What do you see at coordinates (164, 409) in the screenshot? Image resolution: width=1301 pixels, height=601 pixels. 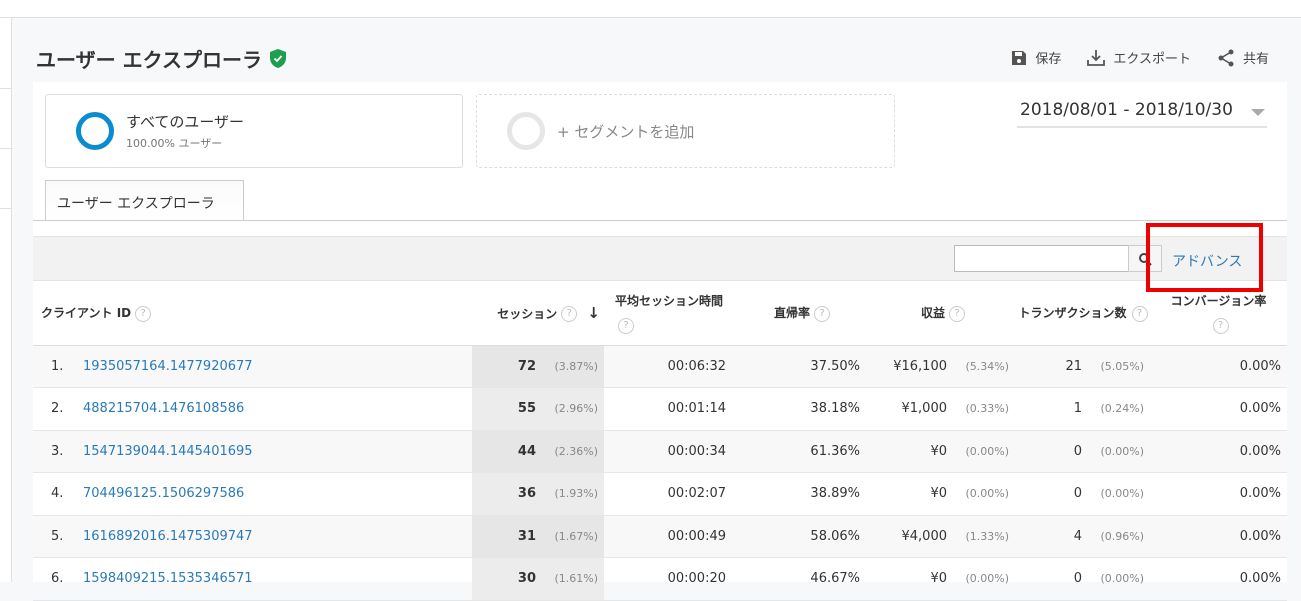 I see `client-id-link: 488215704.1476108586` at bounding box center [164, 409].